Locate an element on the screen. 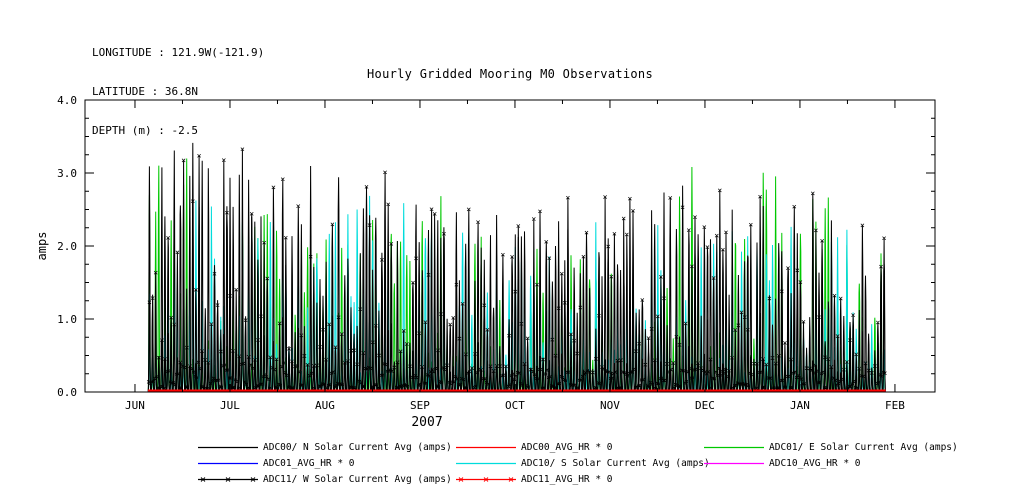 The height and width of the screenshot is (504, 1009). legend-label: ADC11_AVG_HR * 0 is located at coordinates (567, 479).